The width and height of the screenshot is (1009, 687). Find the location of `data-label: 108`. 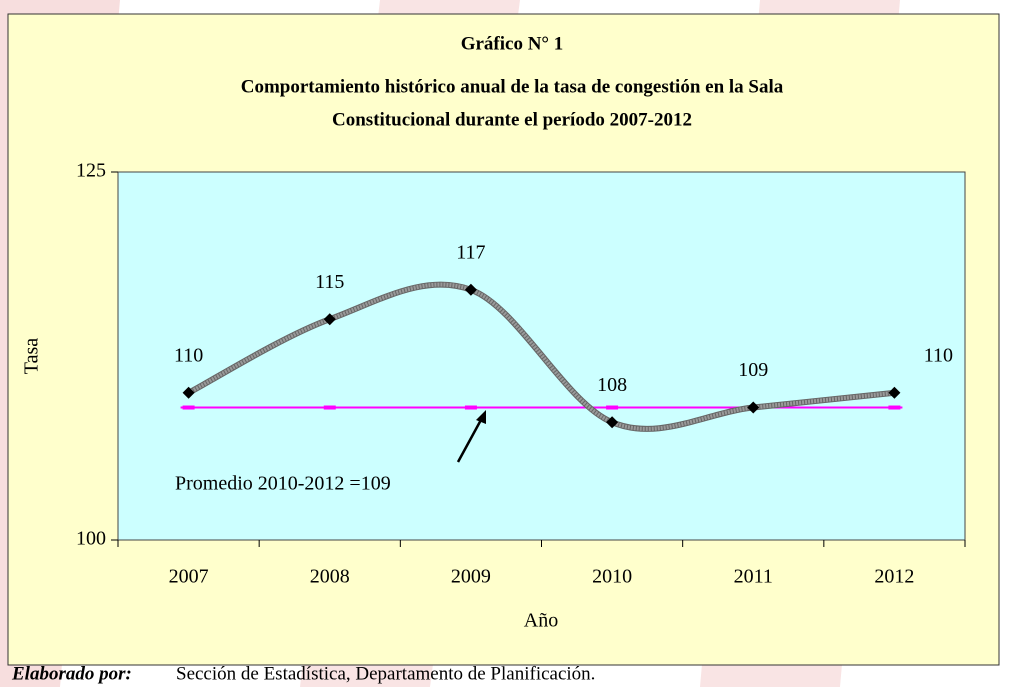

data-label: 108 is located at coordinates (612, 385).